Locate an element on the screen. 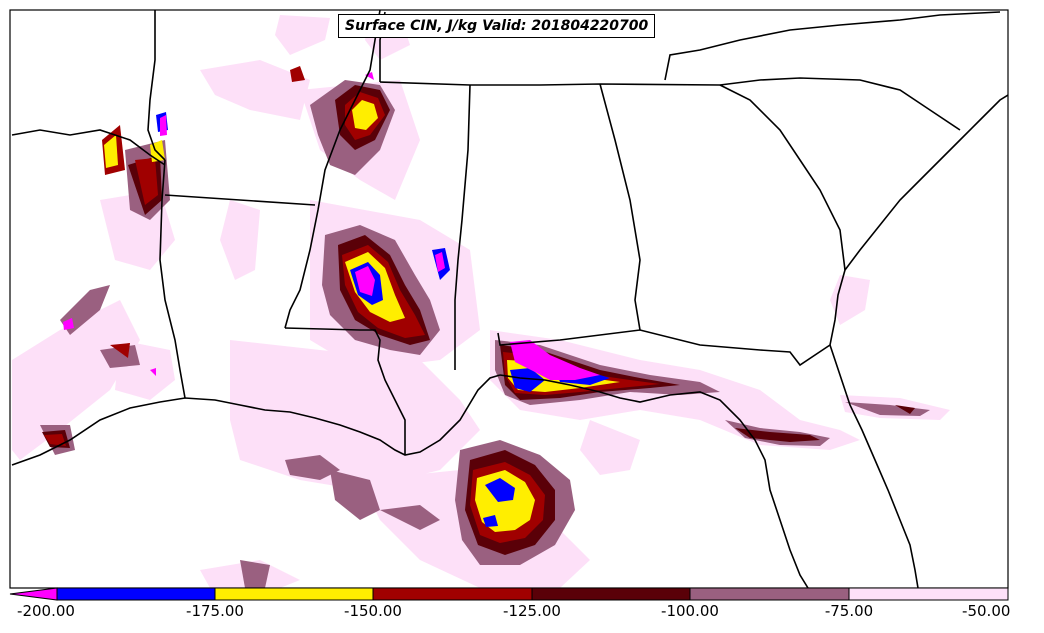 The image size is (1044, 633). state-line-nc-sc is located at coordinates (840, 104).